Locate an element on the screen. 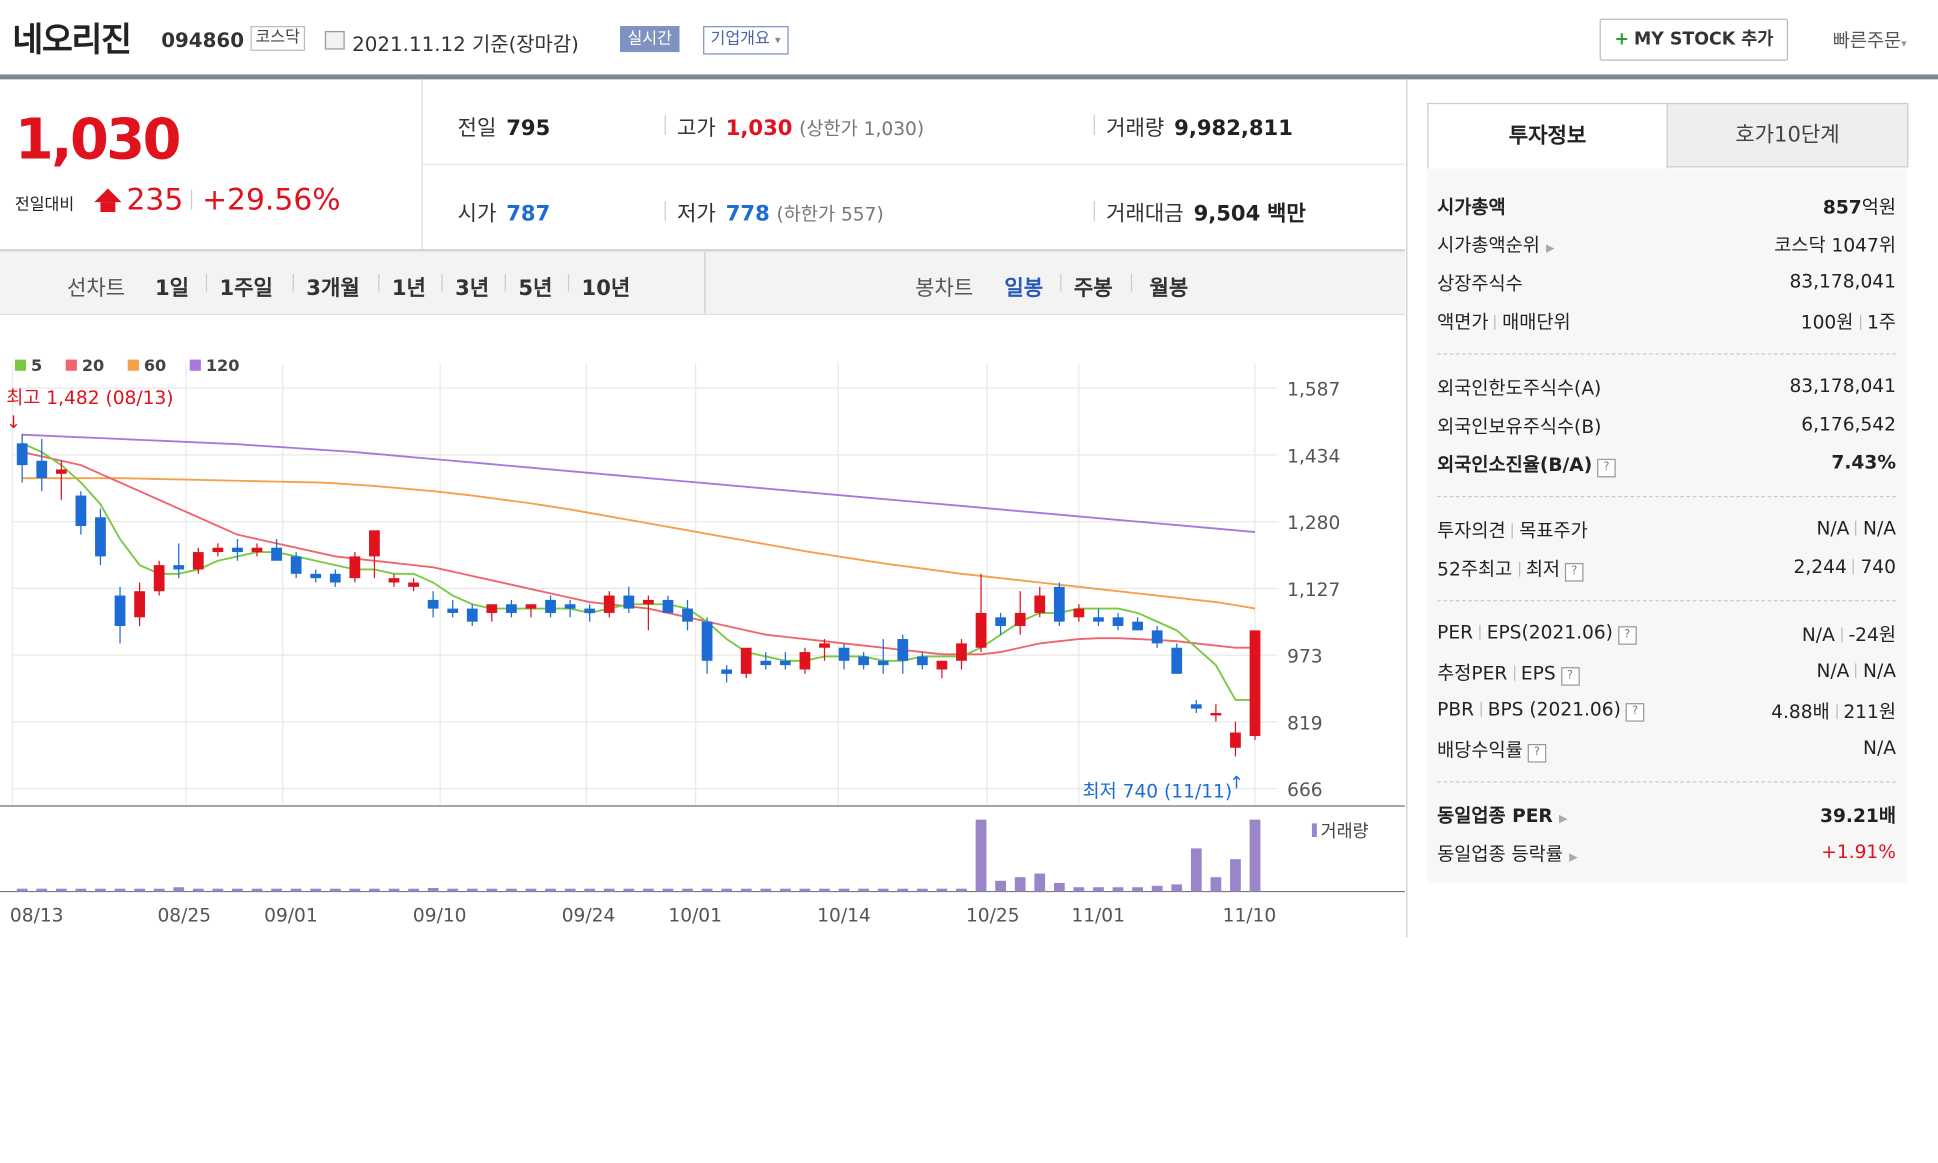 The image size is (1938, 1163). plus-icon: + is located at coordinates (1622, 39).